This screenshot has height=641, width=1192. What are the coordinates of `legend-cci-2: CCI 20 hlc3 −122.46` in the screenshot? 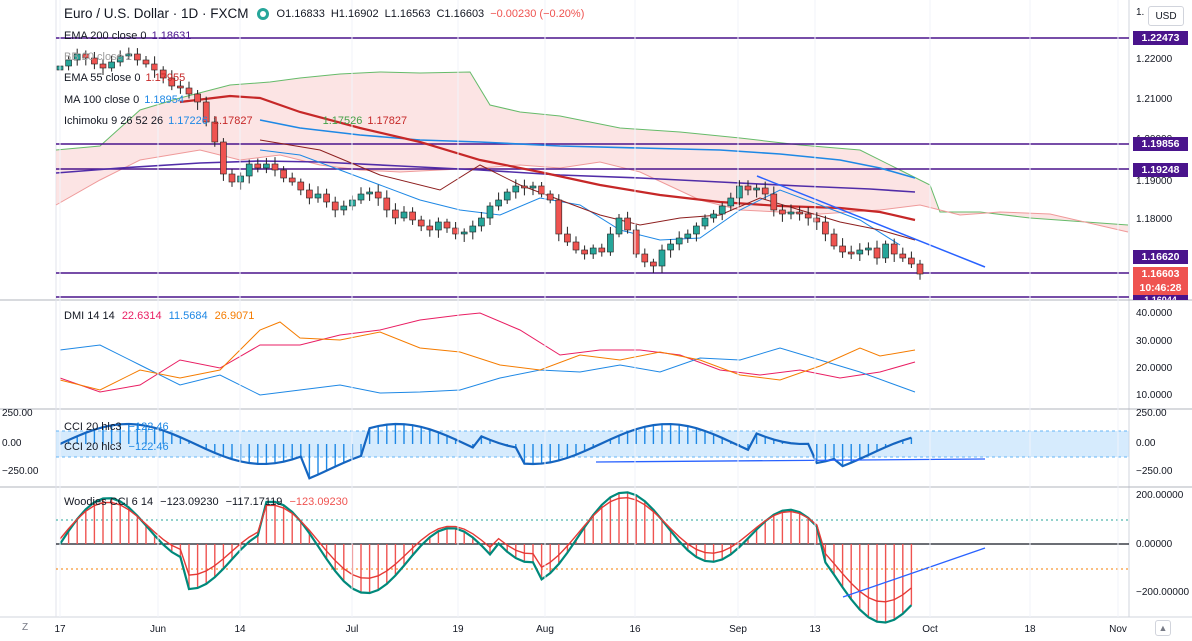 It's located at (116, 447).